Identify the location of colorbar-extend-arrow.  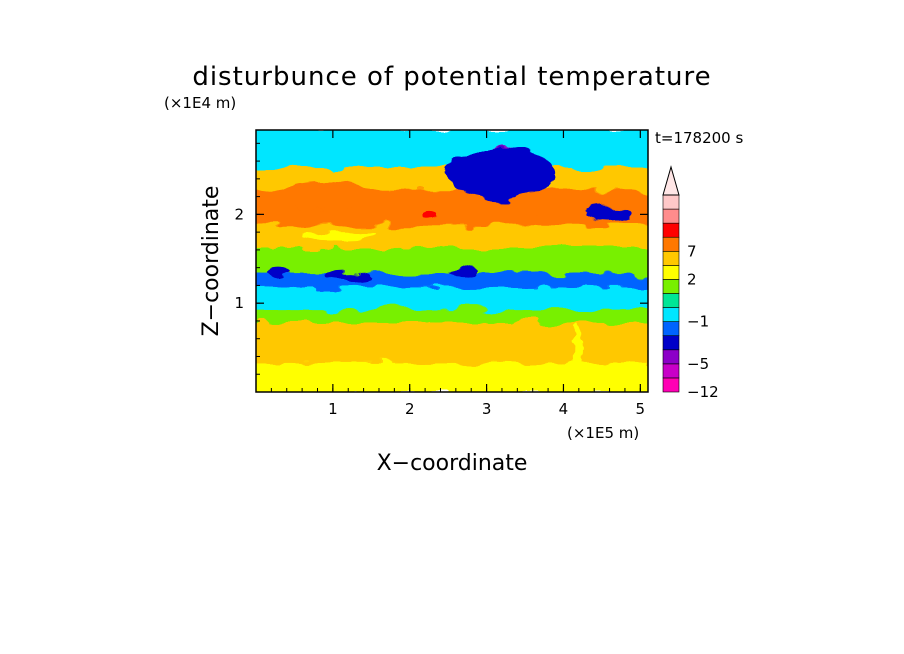
(671, 180).